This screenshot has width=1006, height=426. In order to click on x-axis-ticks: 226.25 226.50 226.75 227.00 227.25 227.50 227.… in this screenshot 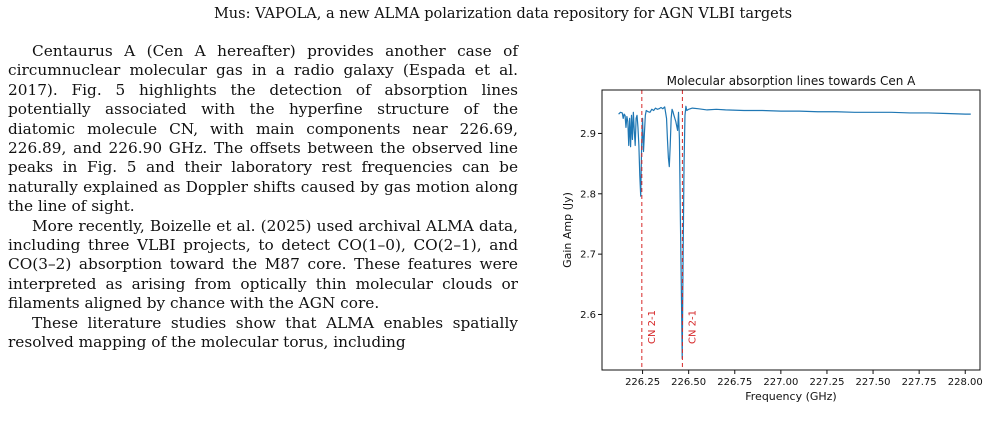, I will do `click(804, 379)`.